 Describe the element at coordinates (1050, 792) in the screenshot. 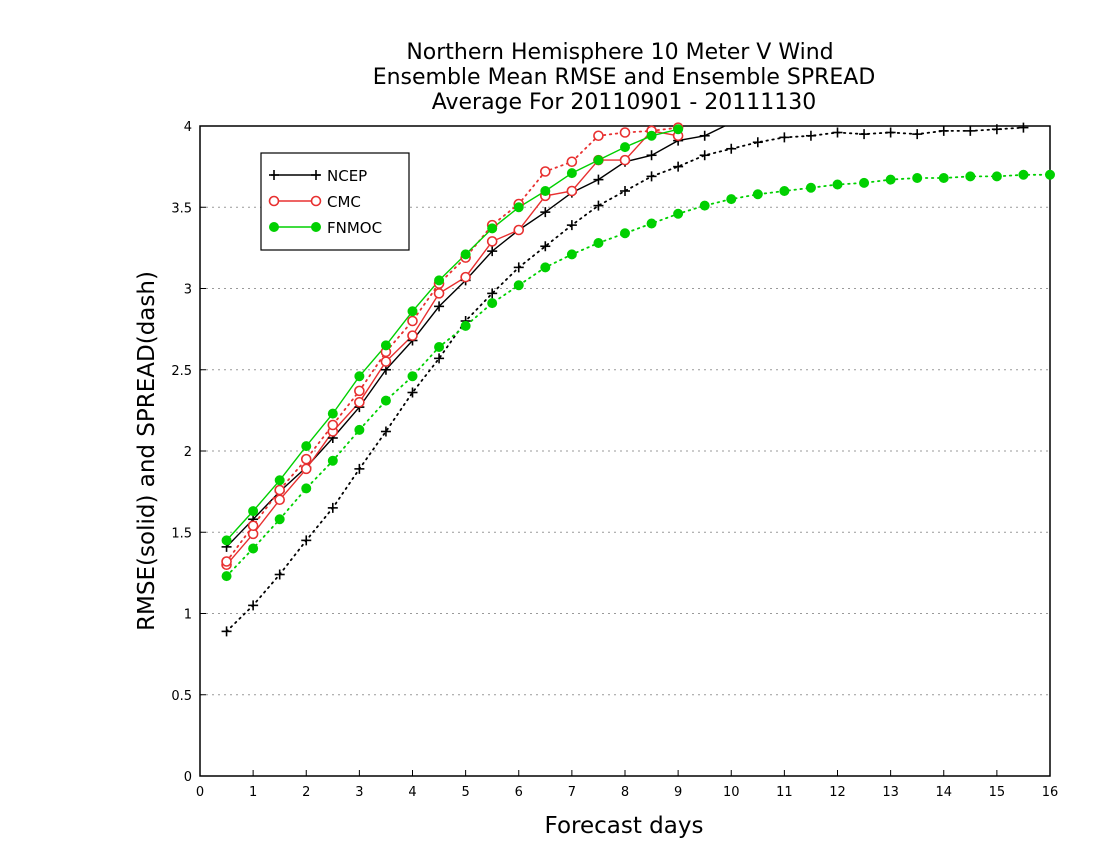

I see `x-tick-label: 16` at that location.